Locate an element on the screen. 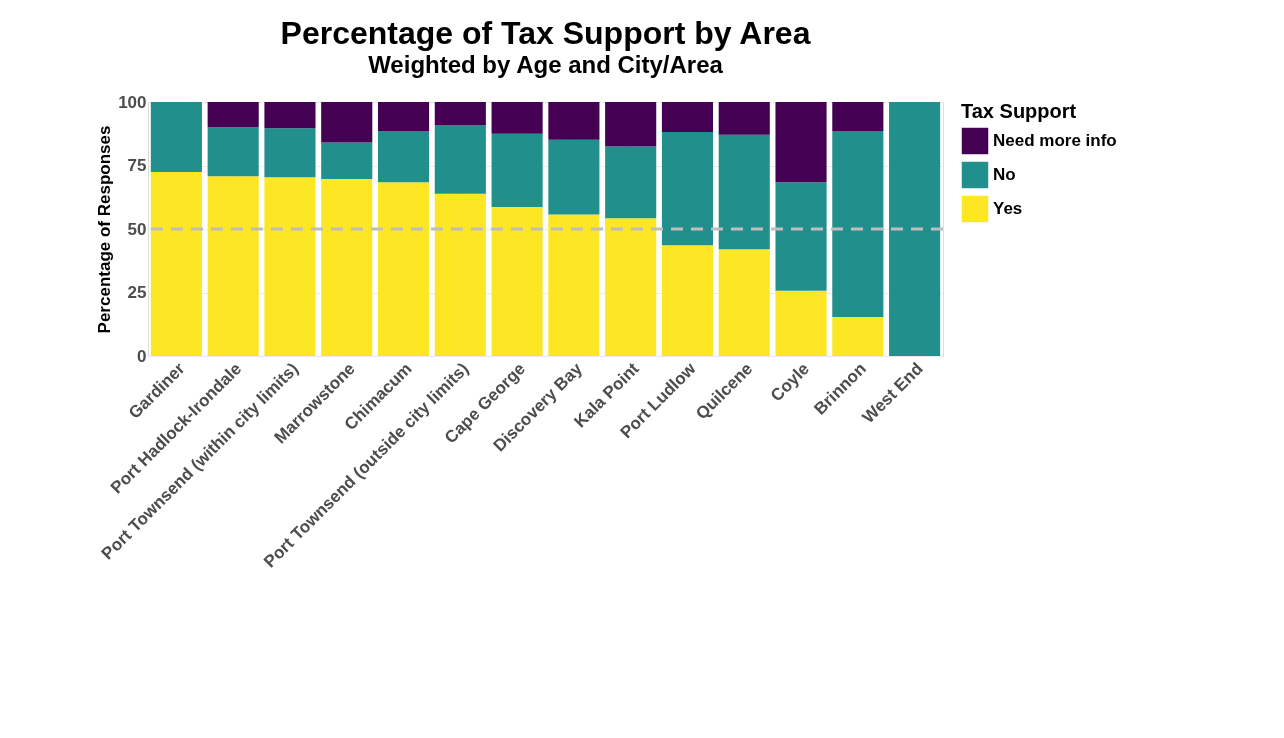 The width and height of the screenshot is (1284, 738). legend-label: Need more info is located at coordinates (1055, 140).